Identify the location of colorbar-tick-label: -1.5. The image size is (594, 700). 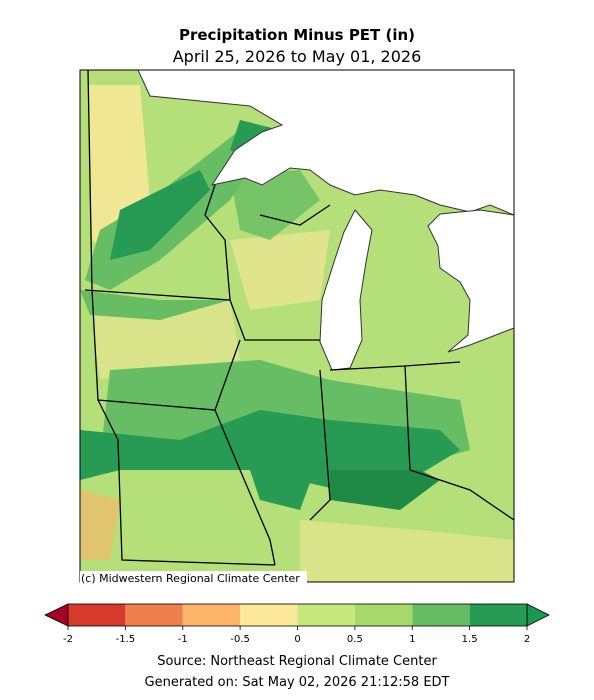
(126, 639).